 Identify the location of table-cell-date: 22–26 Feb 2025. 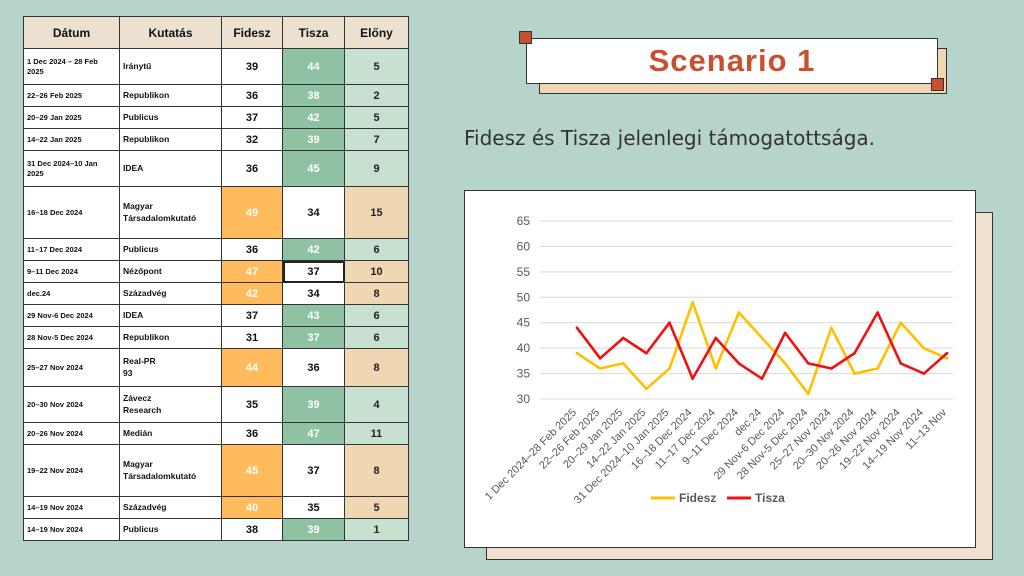
(71, 95).